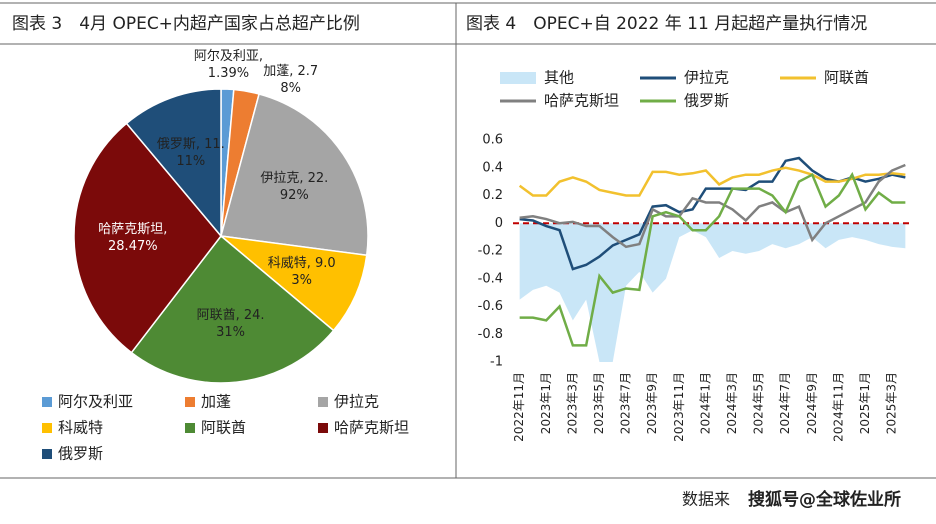 The image size is (936, 524). What do you see at coordinates (490, 334) in the screenshot?
I see `y-tick-label: -0.8` at bounding box center [490, 334].